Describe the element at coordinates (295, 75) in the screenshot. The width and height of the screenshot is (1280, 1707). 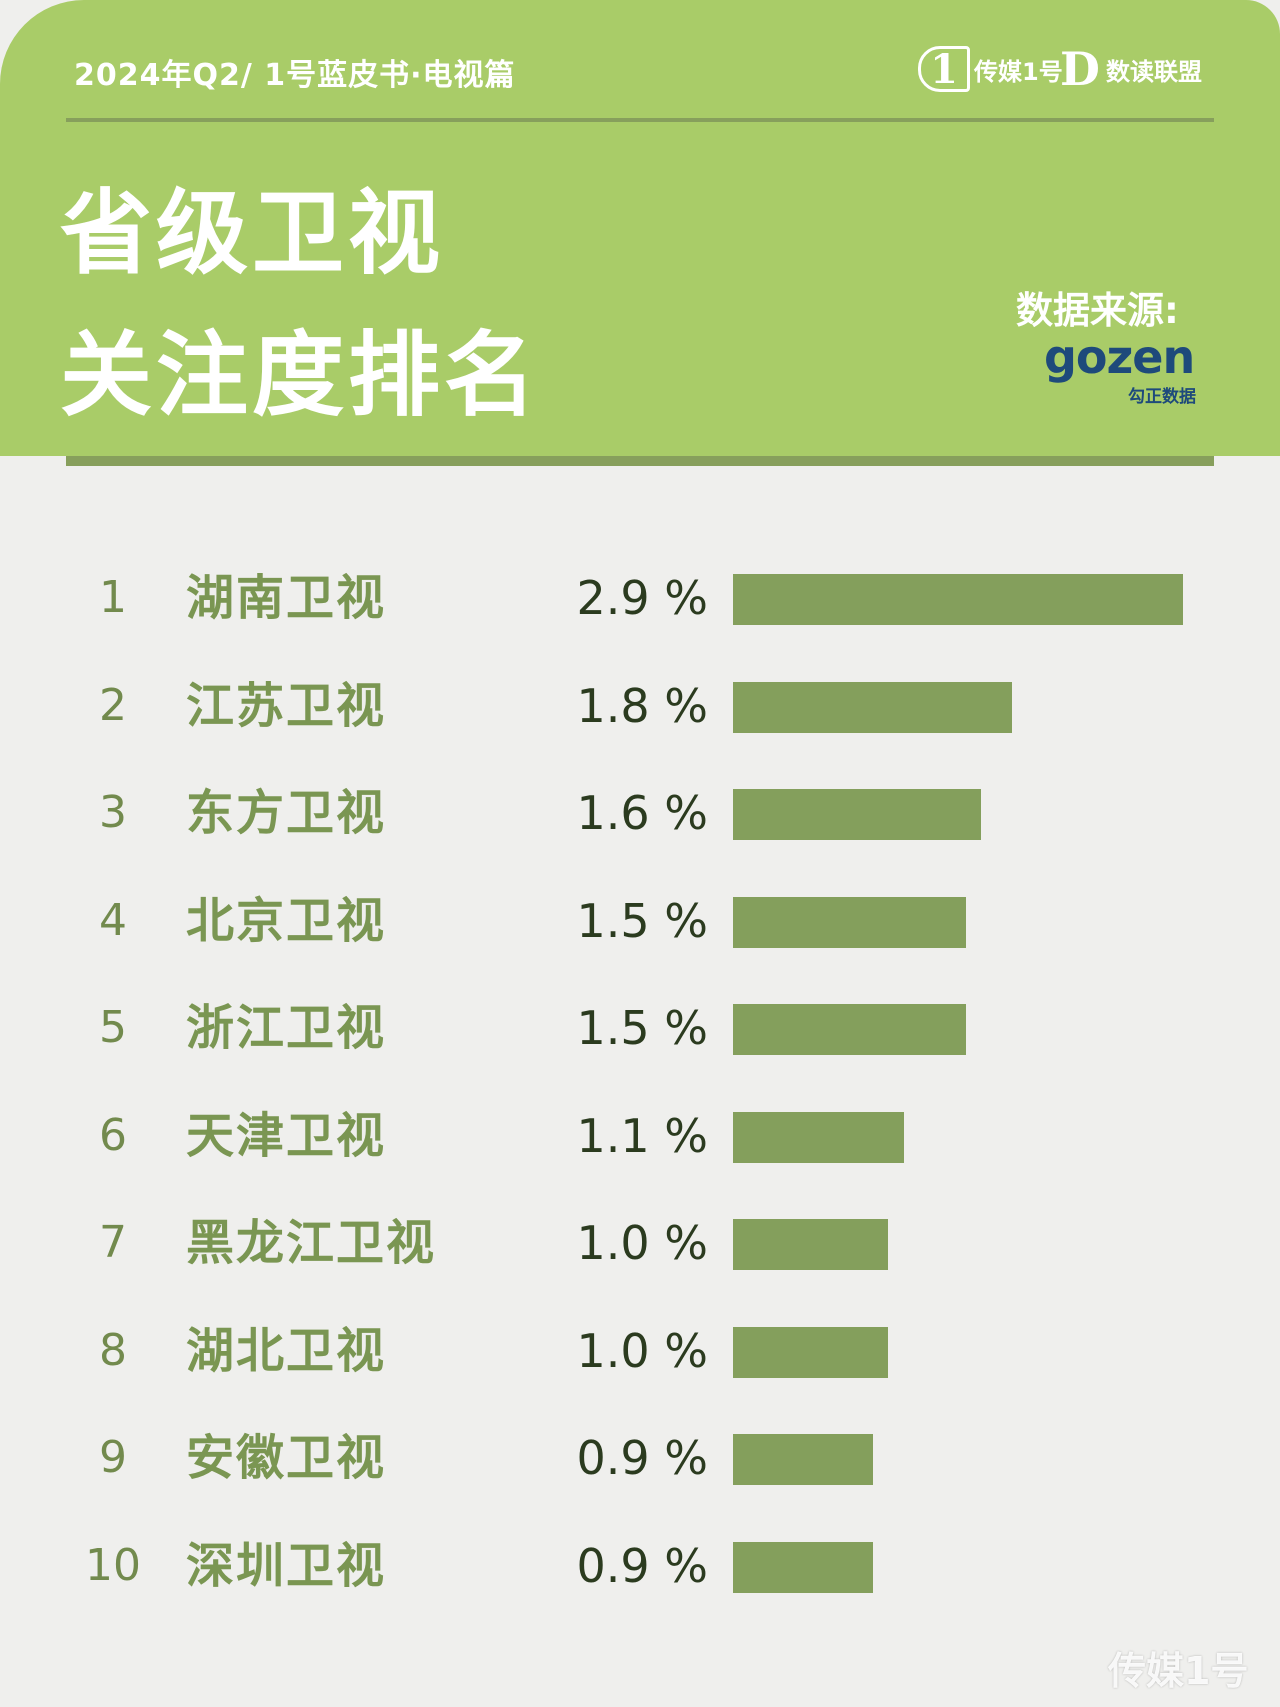
I see `report-label: 2024年Q2/ 1号蓝皮书·电视篇` at that location.